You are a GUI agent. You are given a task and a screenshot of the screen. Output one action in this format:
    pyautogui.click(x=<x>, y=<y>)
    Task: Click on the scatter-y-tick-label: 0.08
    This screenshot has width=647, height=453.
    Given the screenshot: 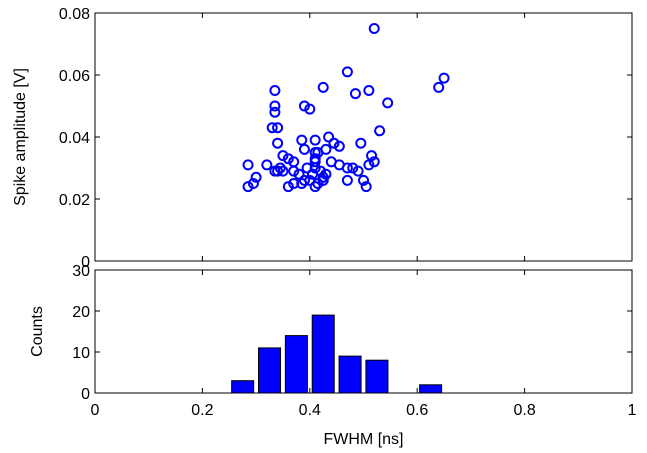 What is the action you would take?
    pyautogui.click(x=74, y=14)
    